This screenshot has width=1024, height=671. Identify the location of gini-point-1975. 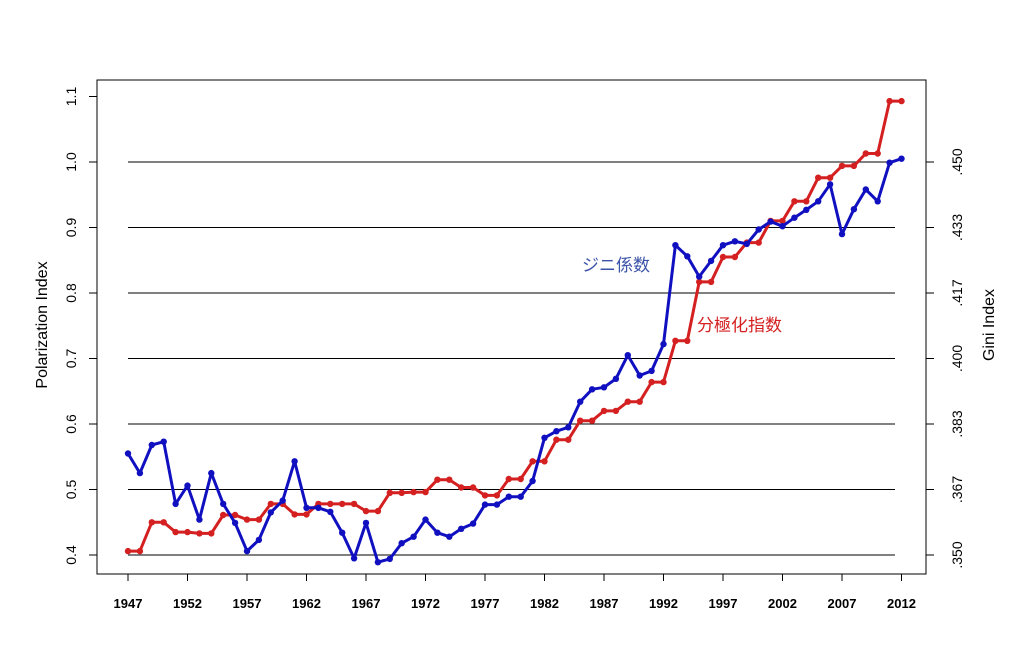
(461, 528).